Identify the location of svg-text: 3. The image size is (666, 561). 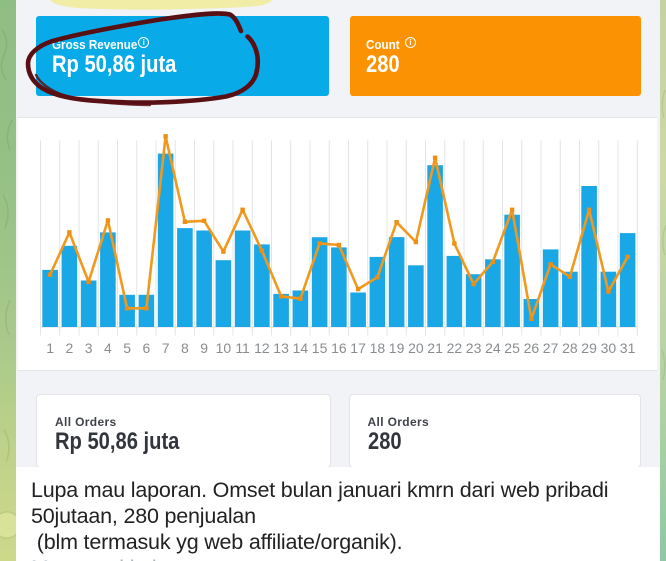
(88, 348).